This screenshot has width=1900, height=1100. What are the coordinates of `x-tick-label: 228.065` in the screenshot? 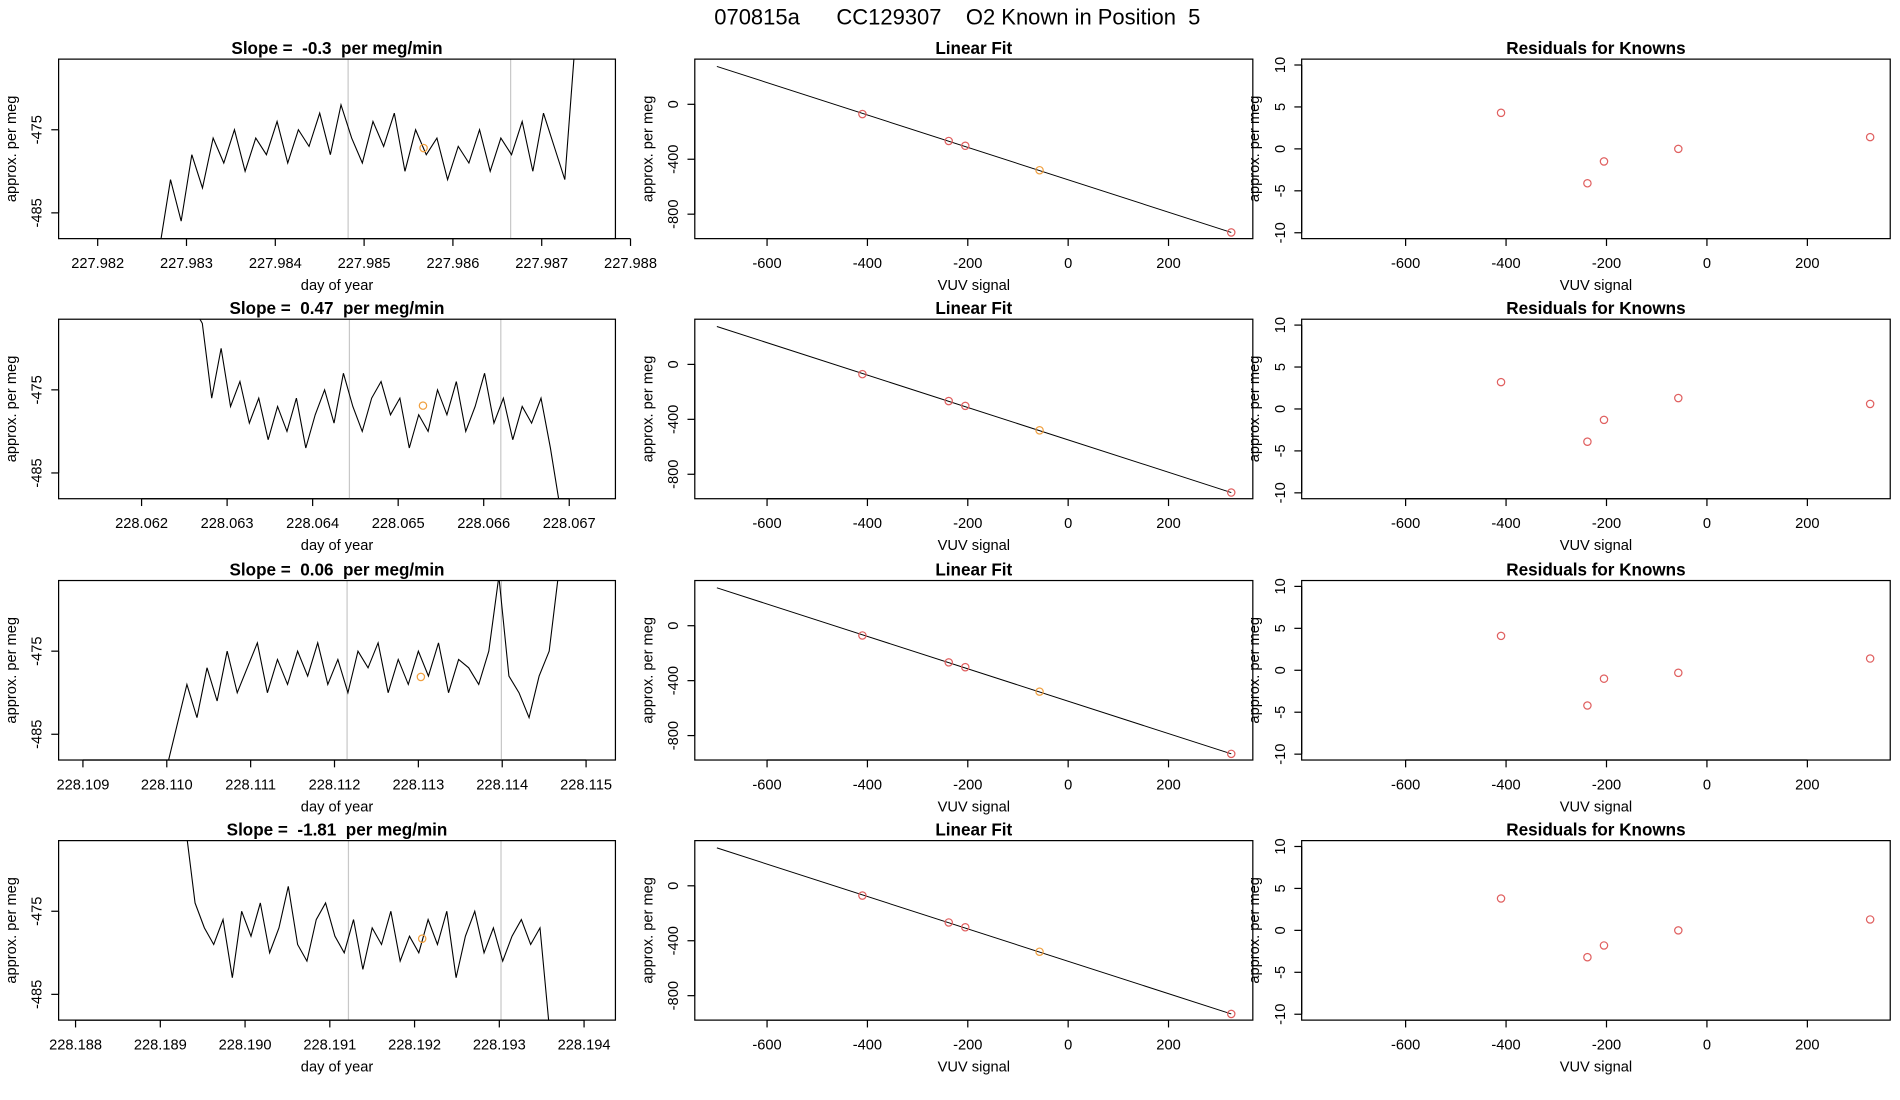 It's located at (398, 524).